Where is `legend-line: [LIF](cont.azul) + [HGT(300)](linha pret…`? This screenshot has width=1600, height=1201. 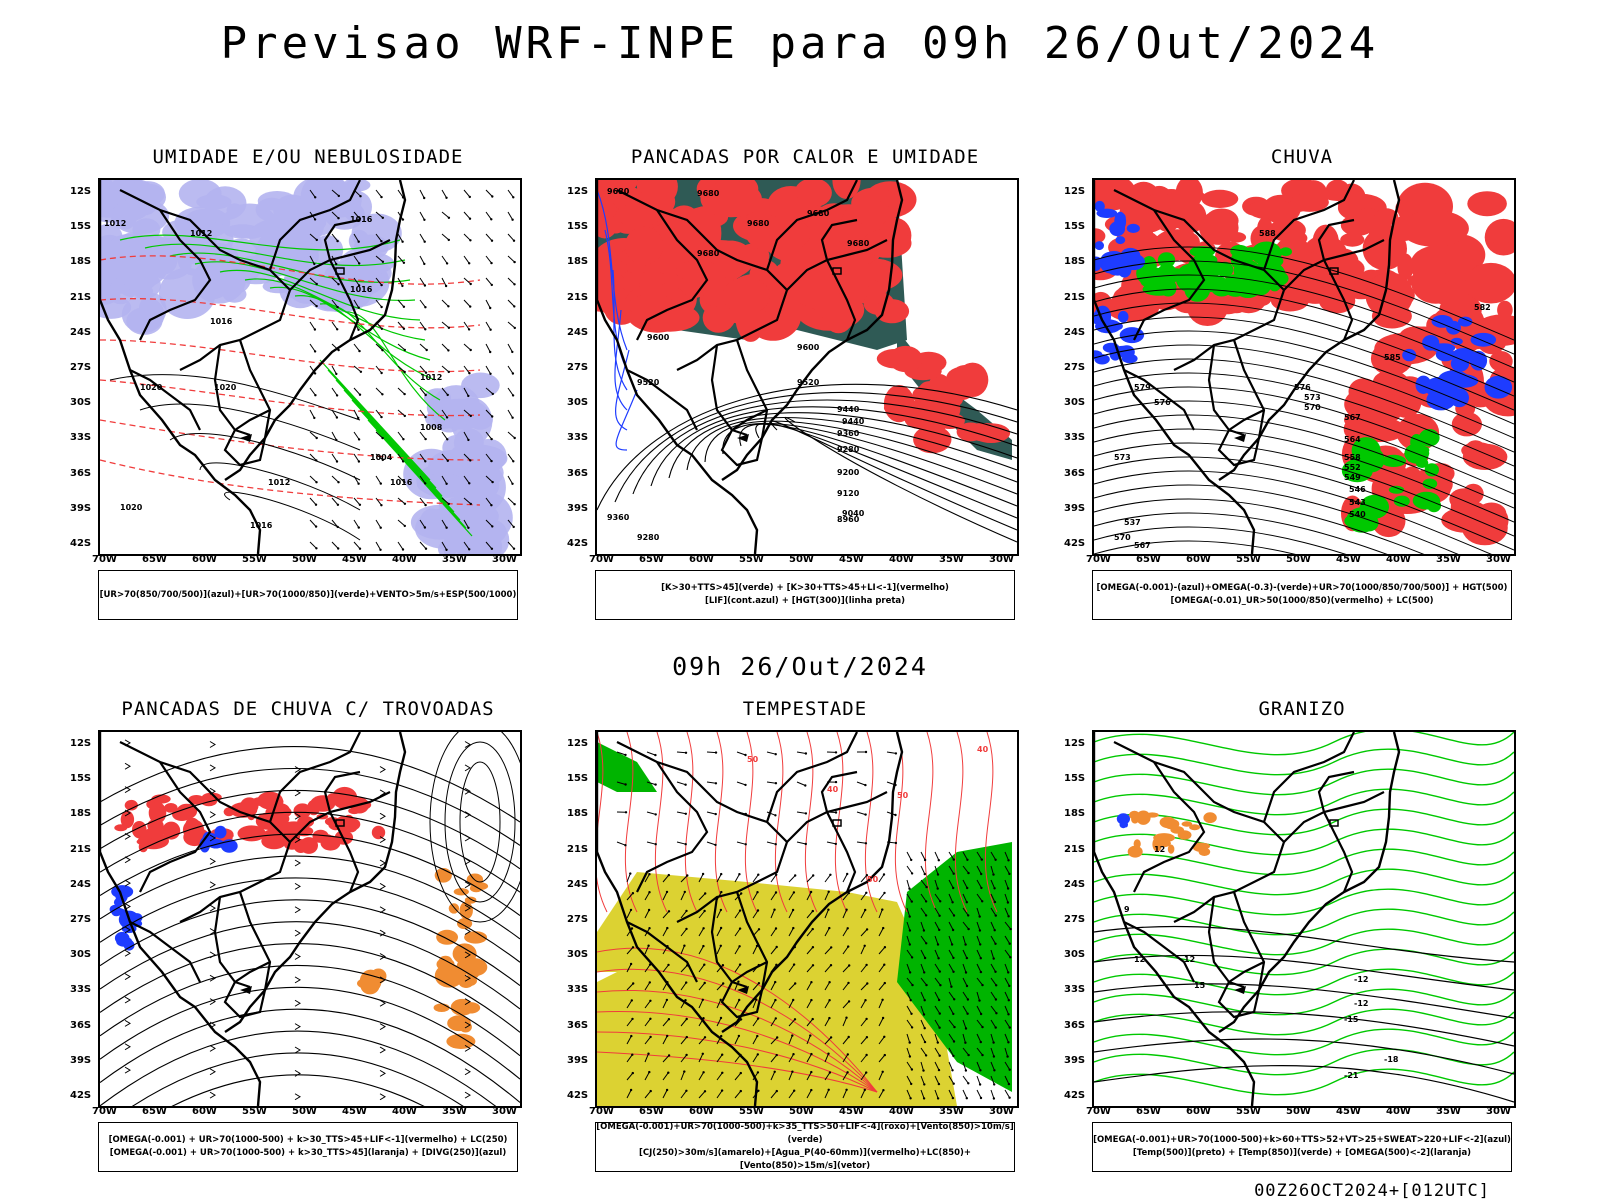 legend-line: [LIF](cont.azul) + [HGT(300)](linha pret… is located at coordinates (805, 601).